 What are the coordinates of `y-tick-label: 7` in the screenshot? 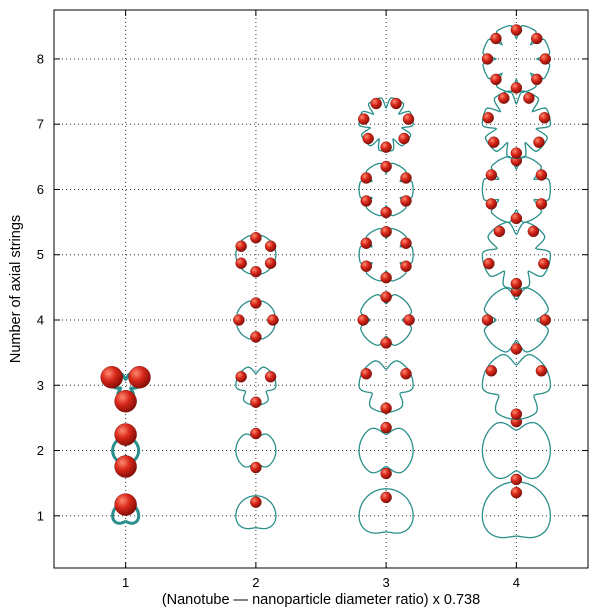 It's located at (40, 124).